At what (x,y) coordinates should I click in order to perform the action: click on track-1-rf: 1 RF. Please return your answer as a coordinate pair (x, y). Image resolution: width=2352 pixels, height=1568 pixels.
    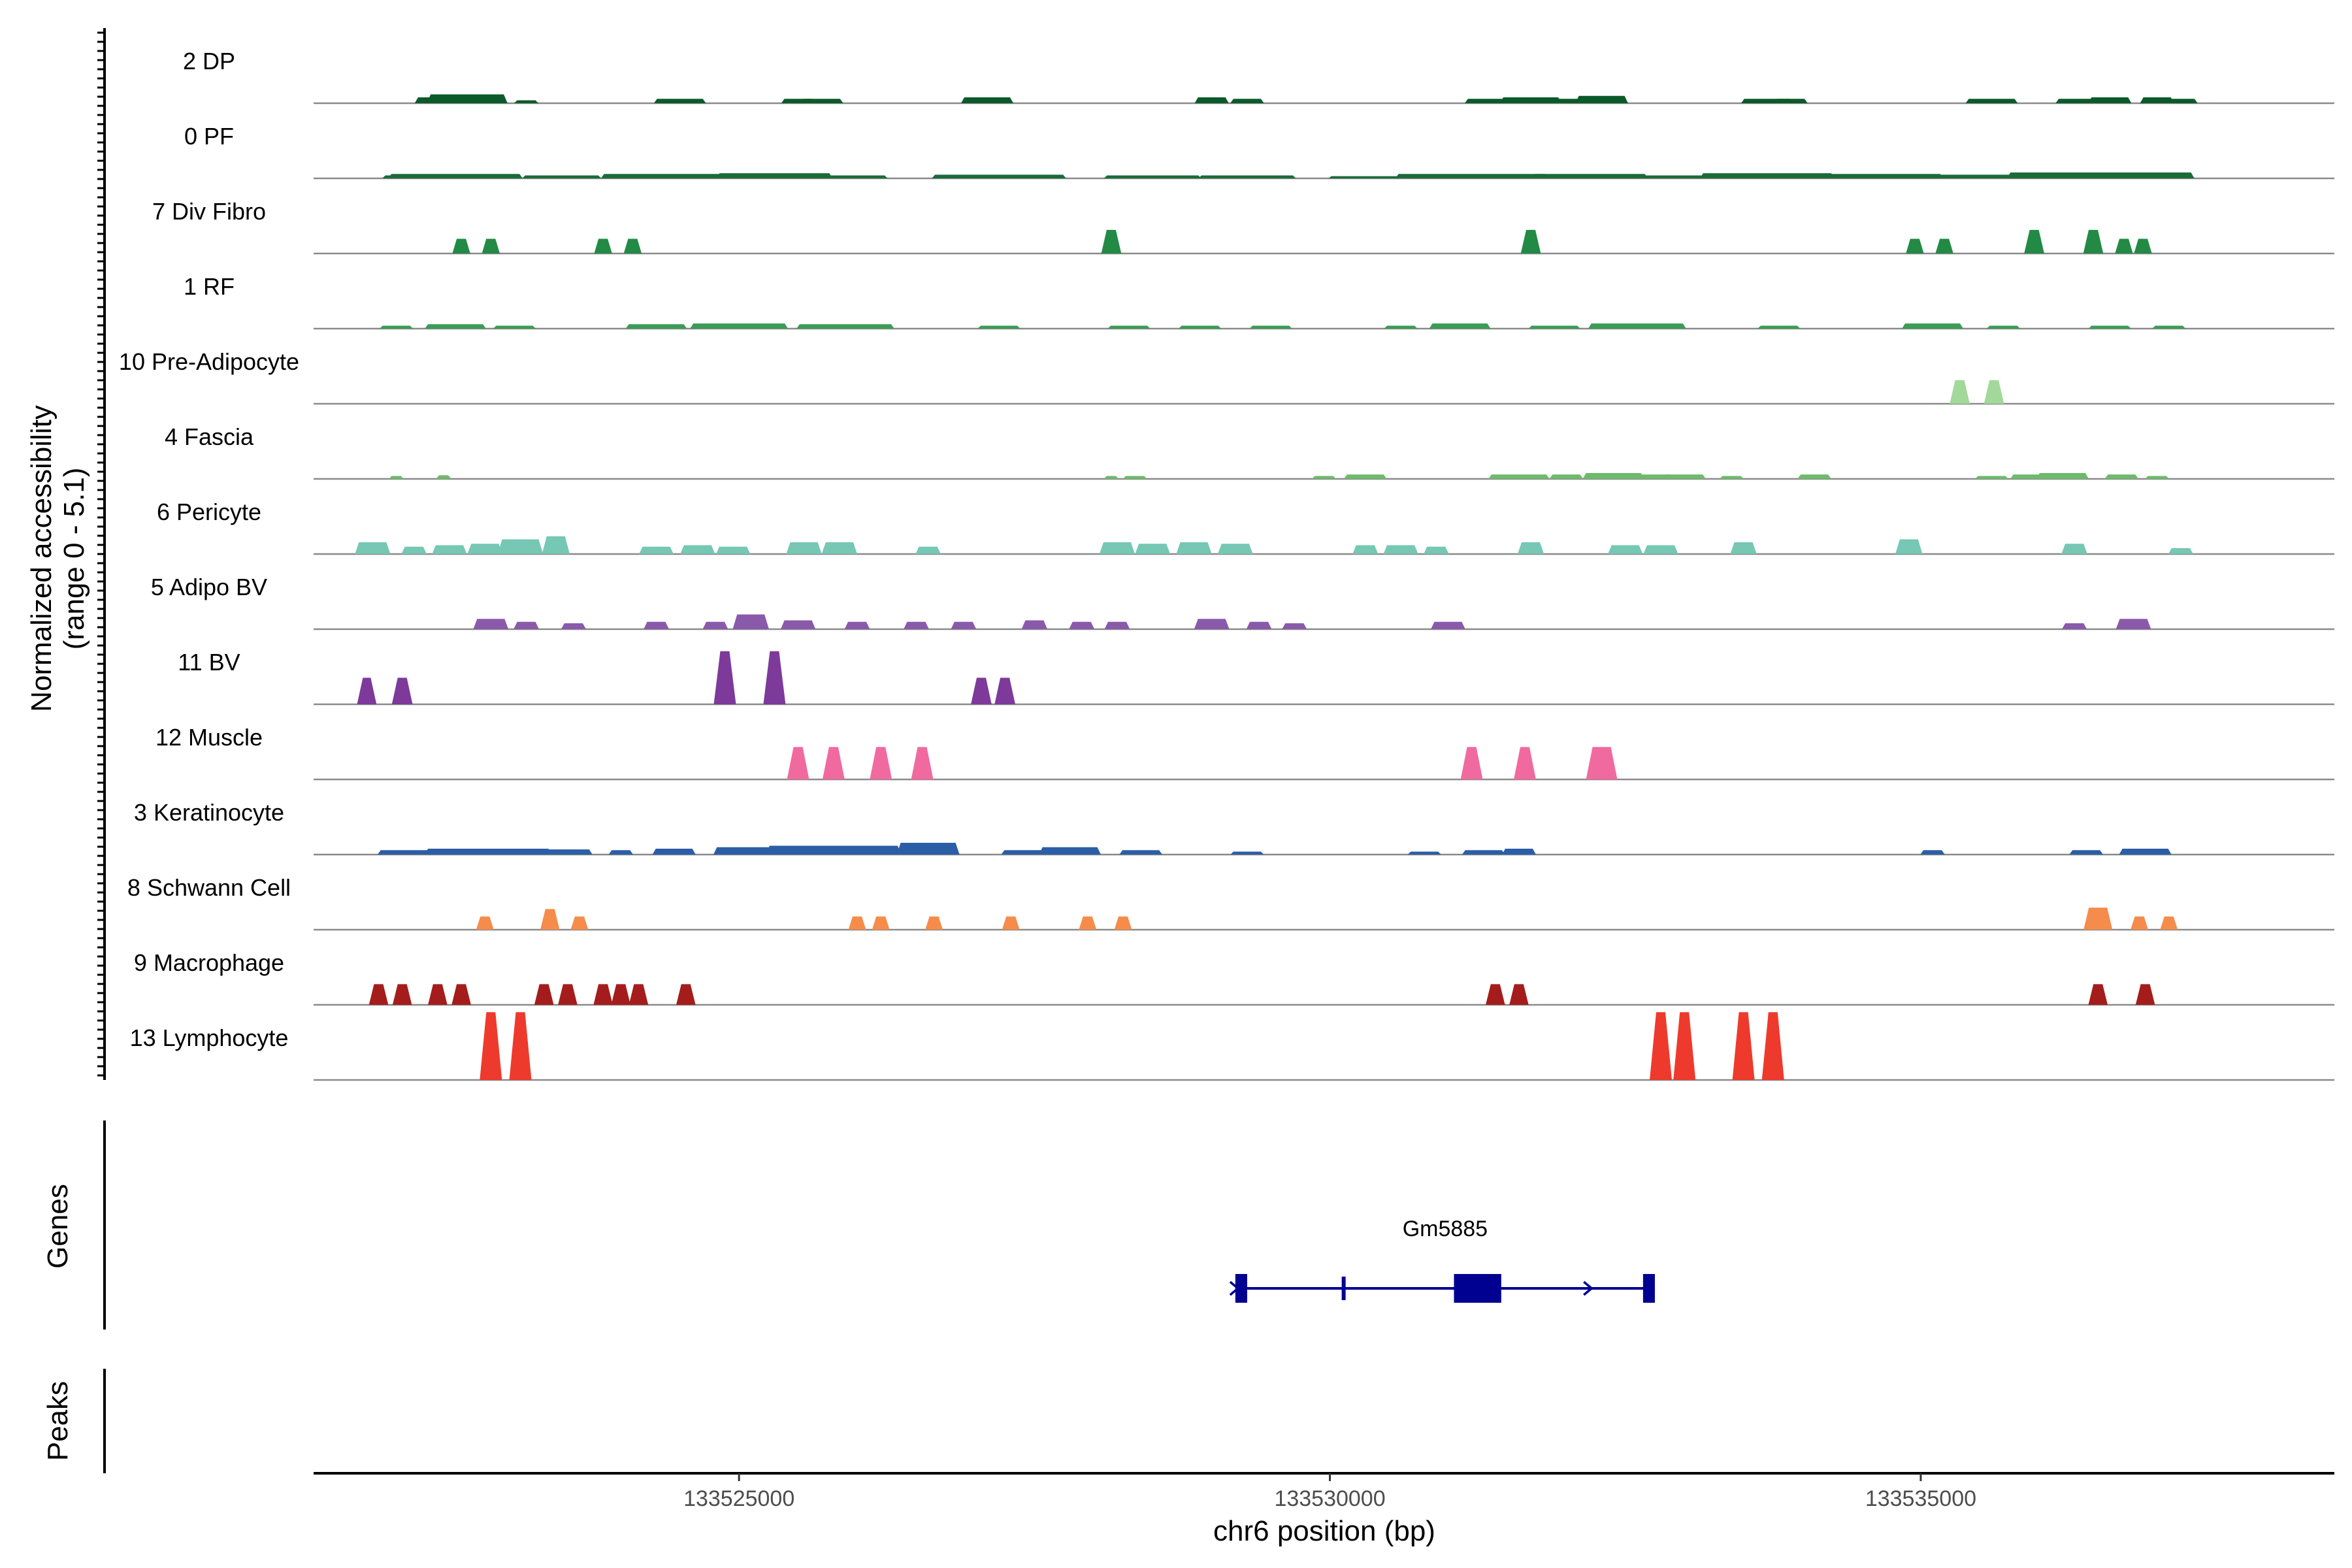
    Looking at the image, I should click on (1259, 301).